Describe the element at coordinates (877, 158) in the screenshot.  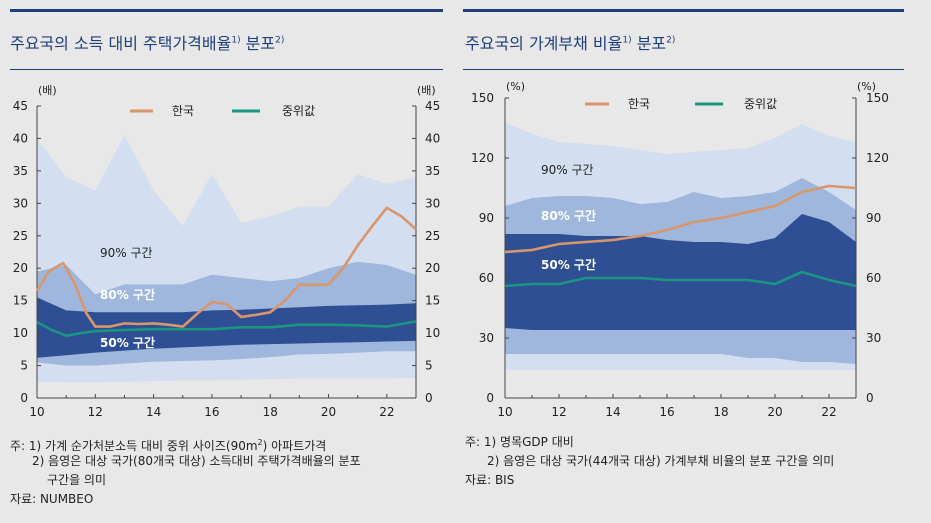
I see `y-tick-label-right: 120` at that location.